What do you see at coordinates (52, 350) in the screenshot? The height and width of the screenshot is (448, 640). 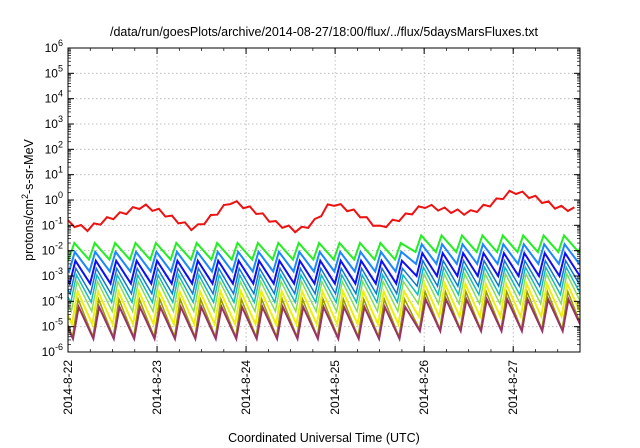 I see `y-tick-label: 10⁻⁶` at bounding box center [52, 350].